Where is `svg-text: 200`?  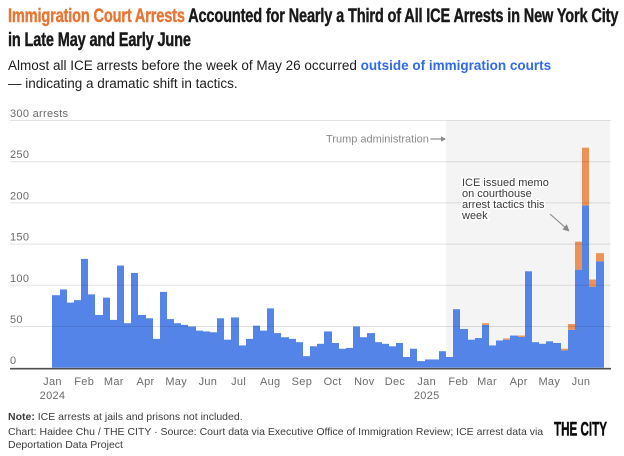
svg-text: 200 is located at coordinates (19, 196).